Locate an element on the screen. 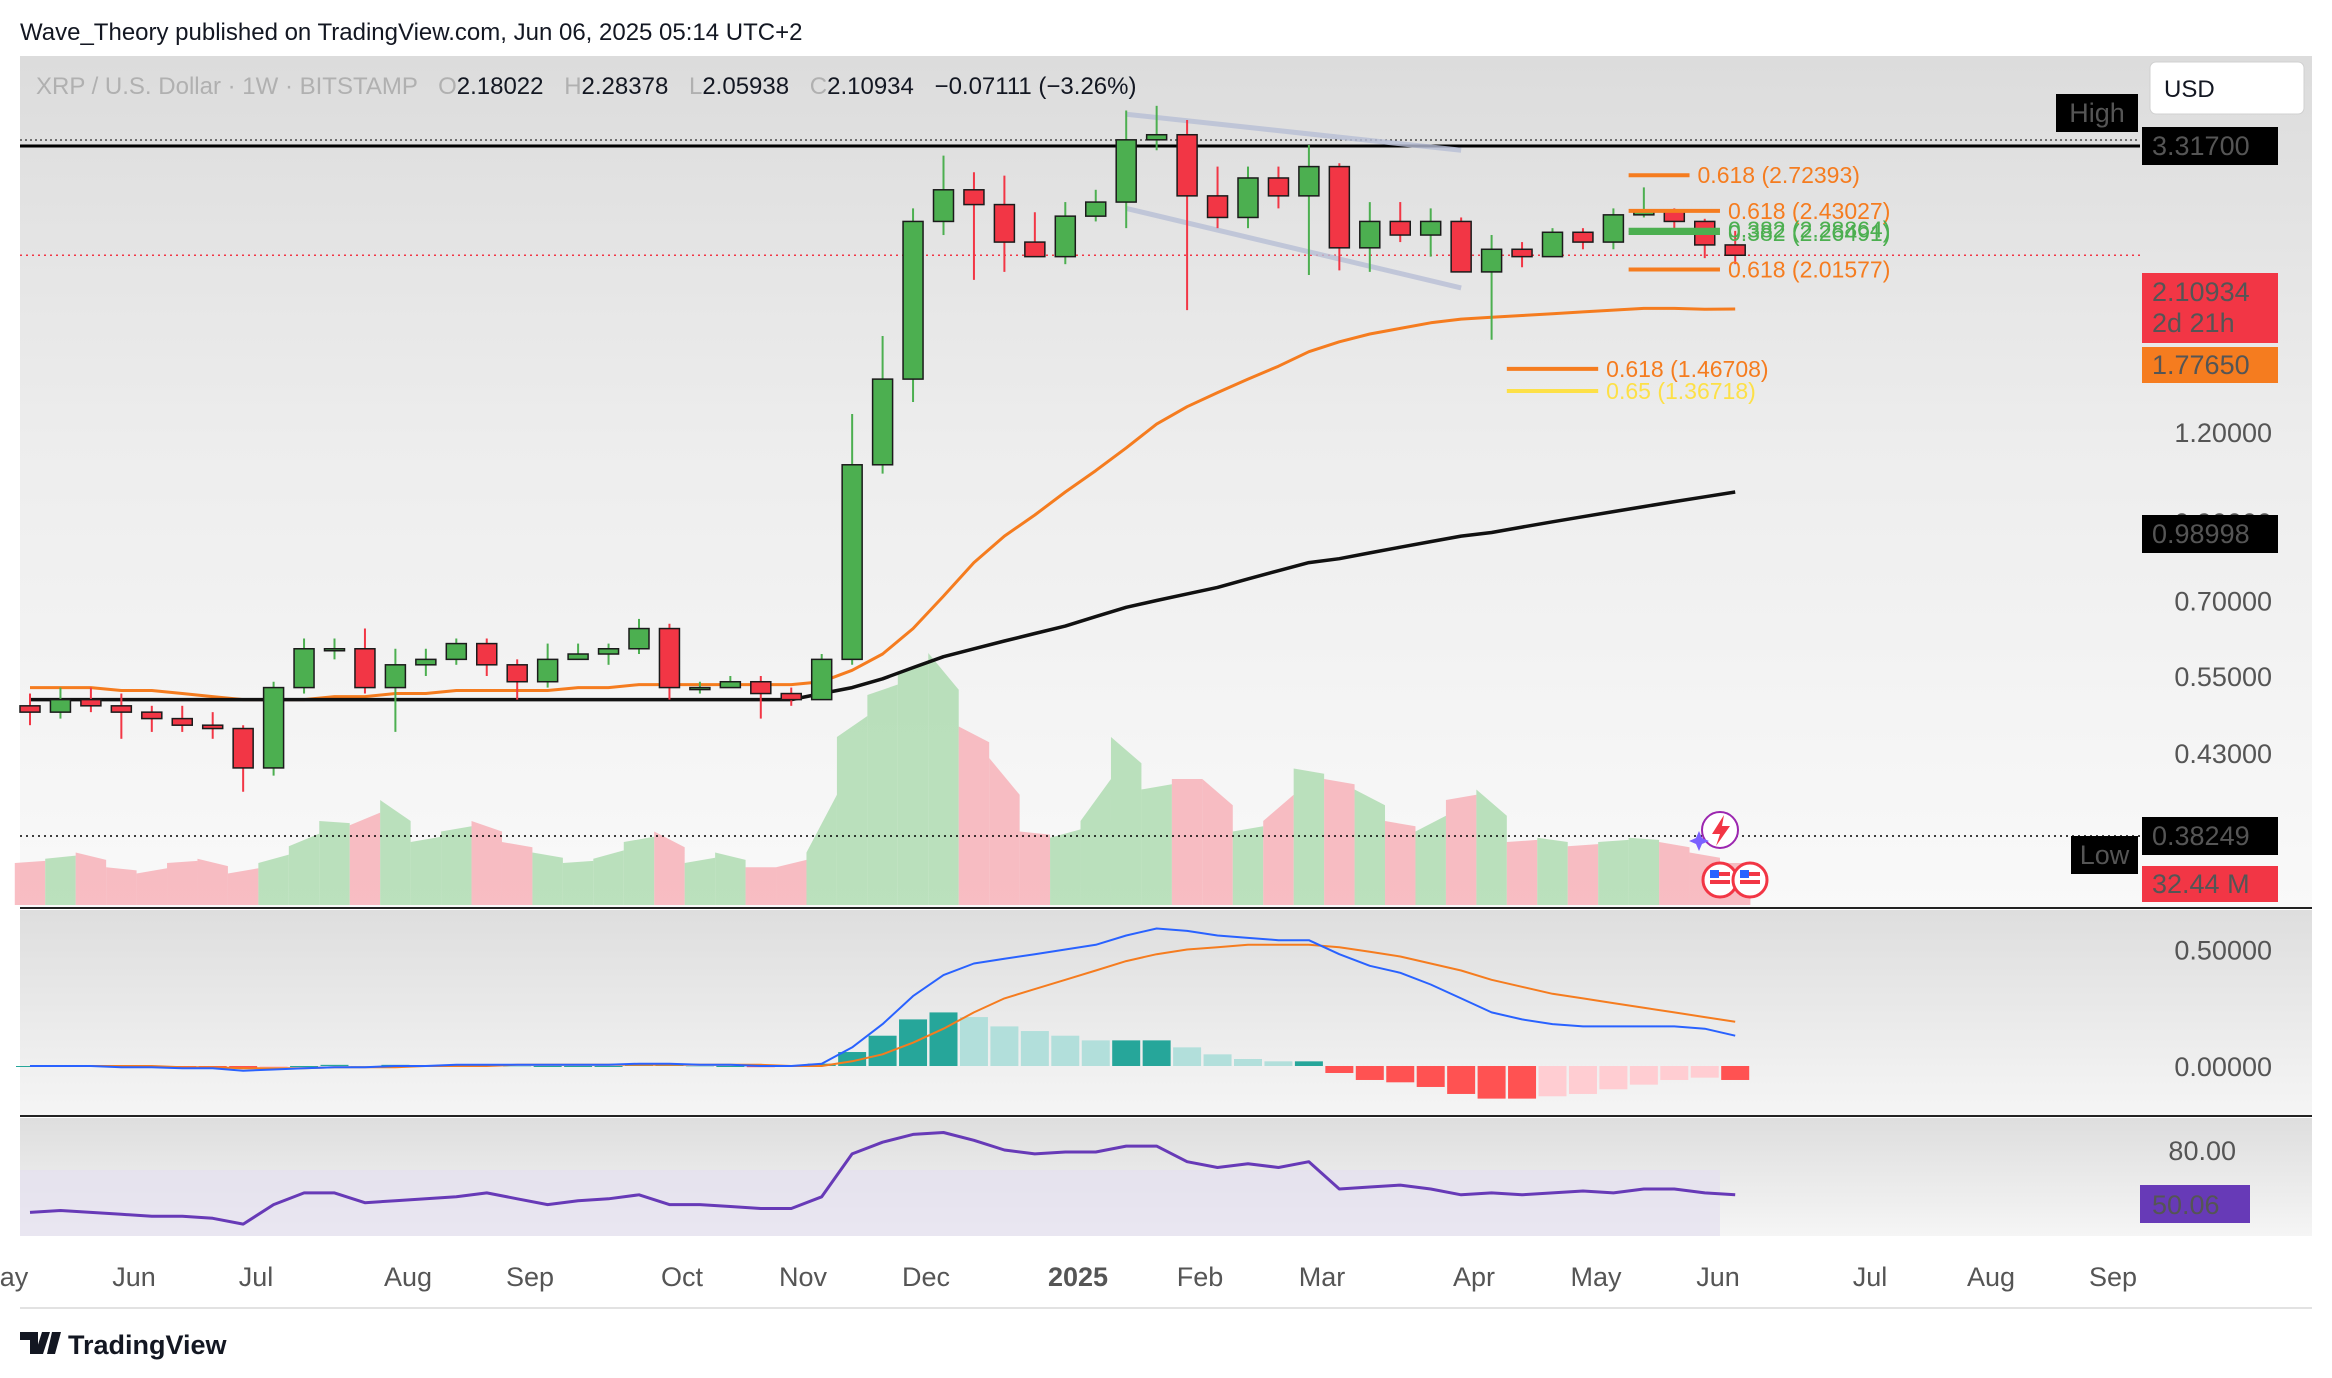  legend-h-label: H is located at coordinates (572, 86).